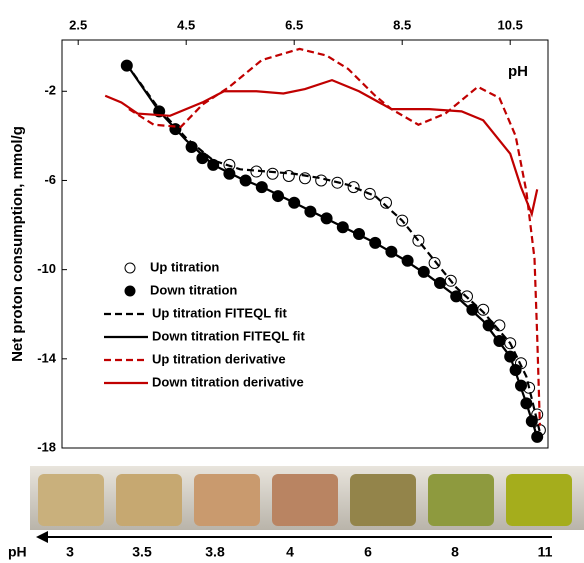 This screenshot has height=563, width=584. What do you see at coordinates (46, 268) in the screenshot?
I see `y-tick-label: -10` at bounding box center [46, 268].